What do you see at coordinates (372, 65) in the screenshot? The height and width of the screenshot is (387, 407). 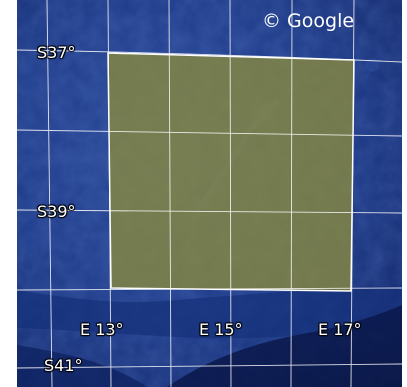 I see `seamount` at bounding box center [372, 65].